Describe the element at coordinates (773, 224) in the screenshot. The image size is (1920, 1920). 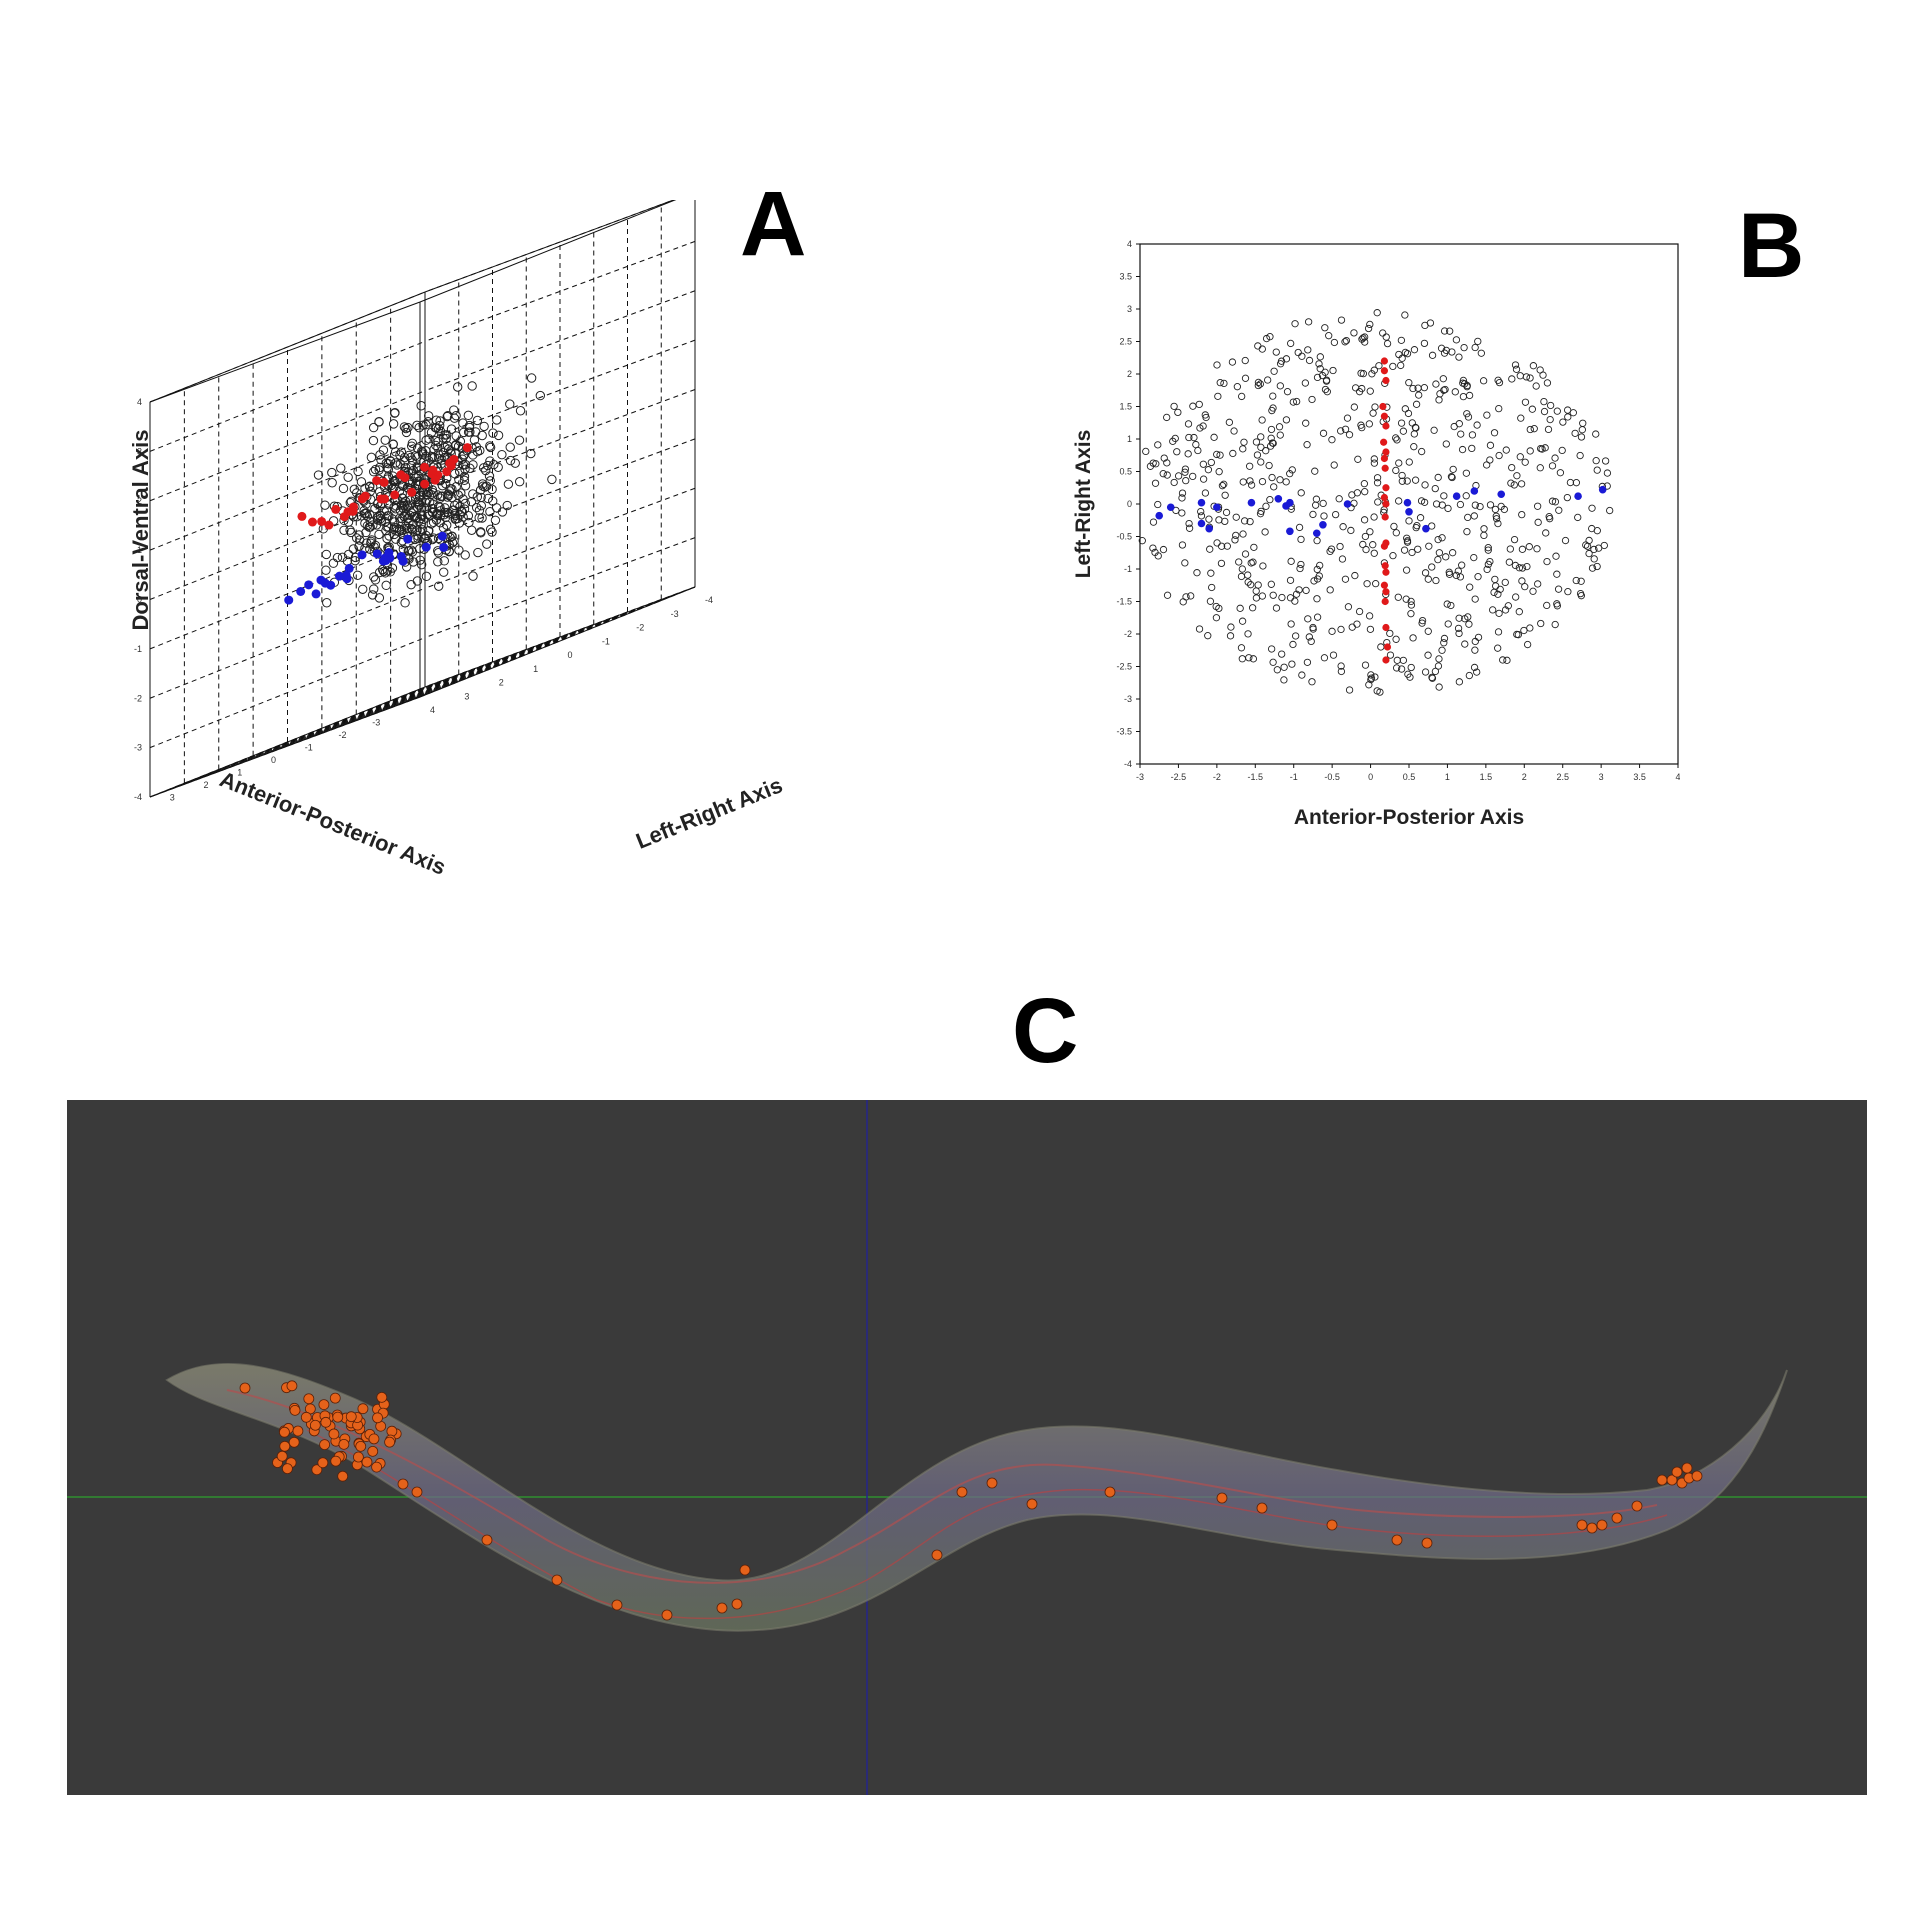
I see `panel-label-a: A` at that location.